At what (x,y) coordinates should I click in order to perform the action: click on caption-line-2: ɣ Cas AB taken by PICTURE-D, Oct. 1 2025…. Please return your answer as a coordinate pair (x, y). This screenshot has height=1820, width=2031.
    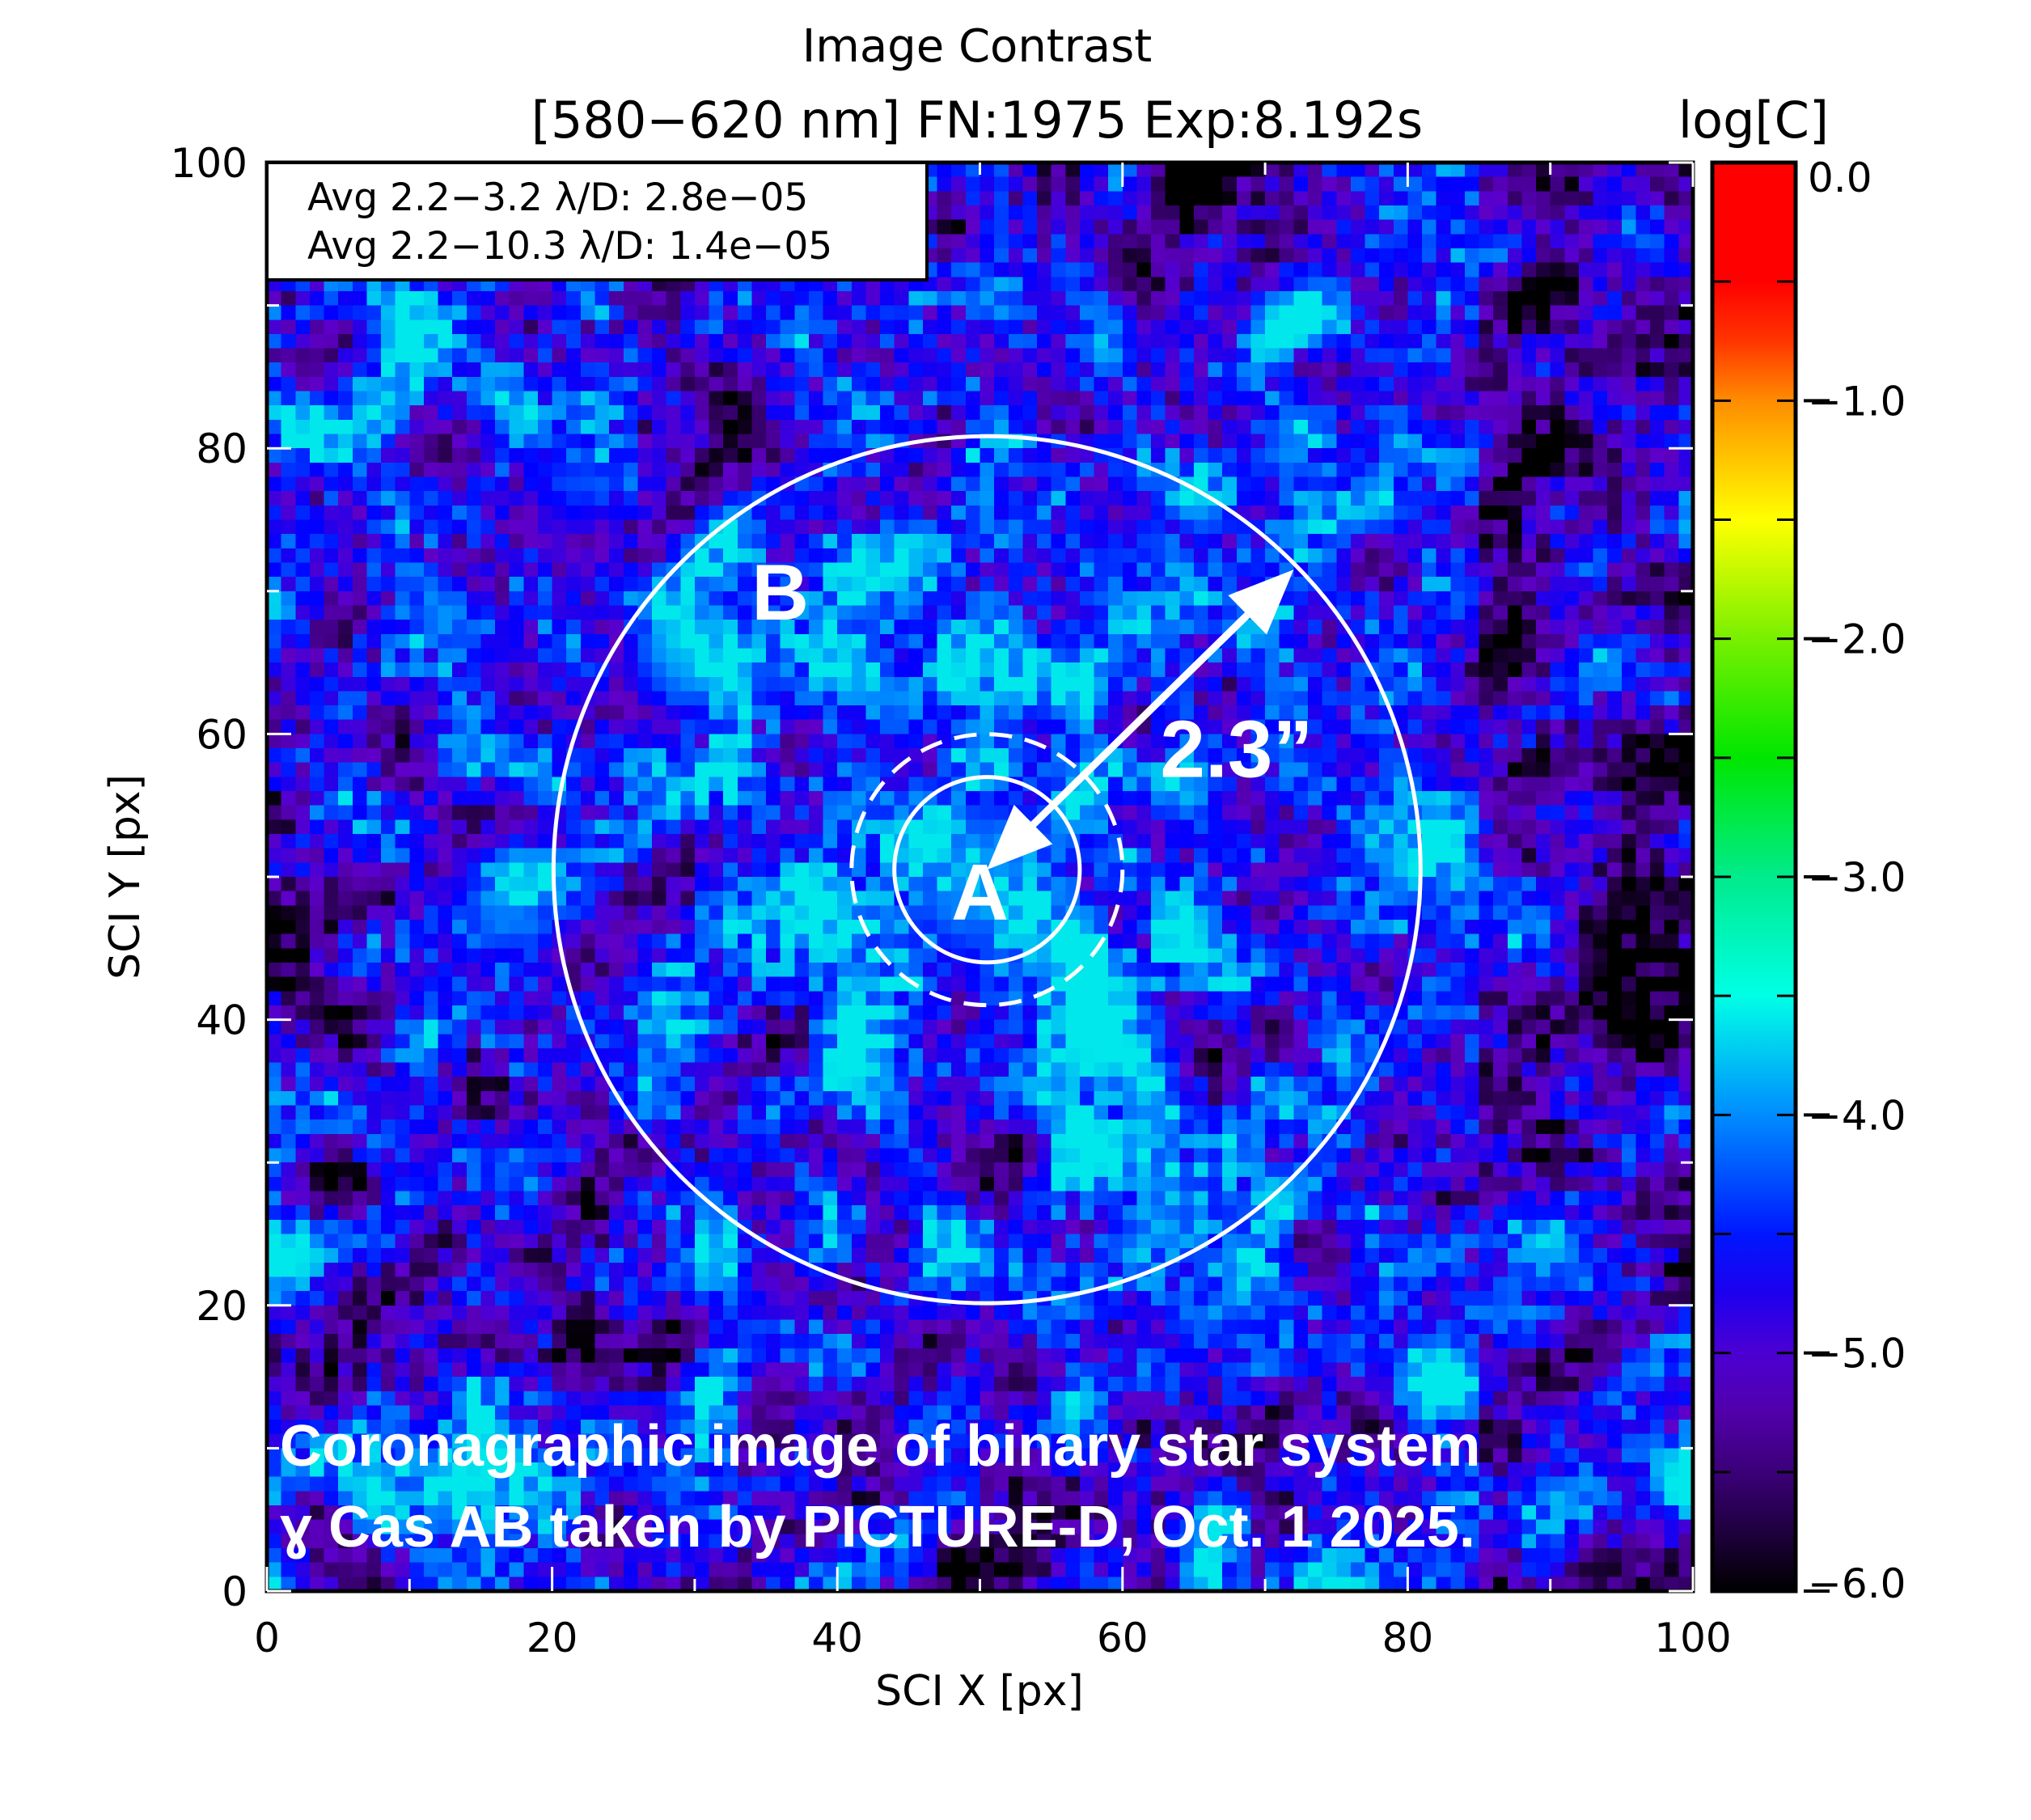
    Looking at the image, I should click on (878, 1527).